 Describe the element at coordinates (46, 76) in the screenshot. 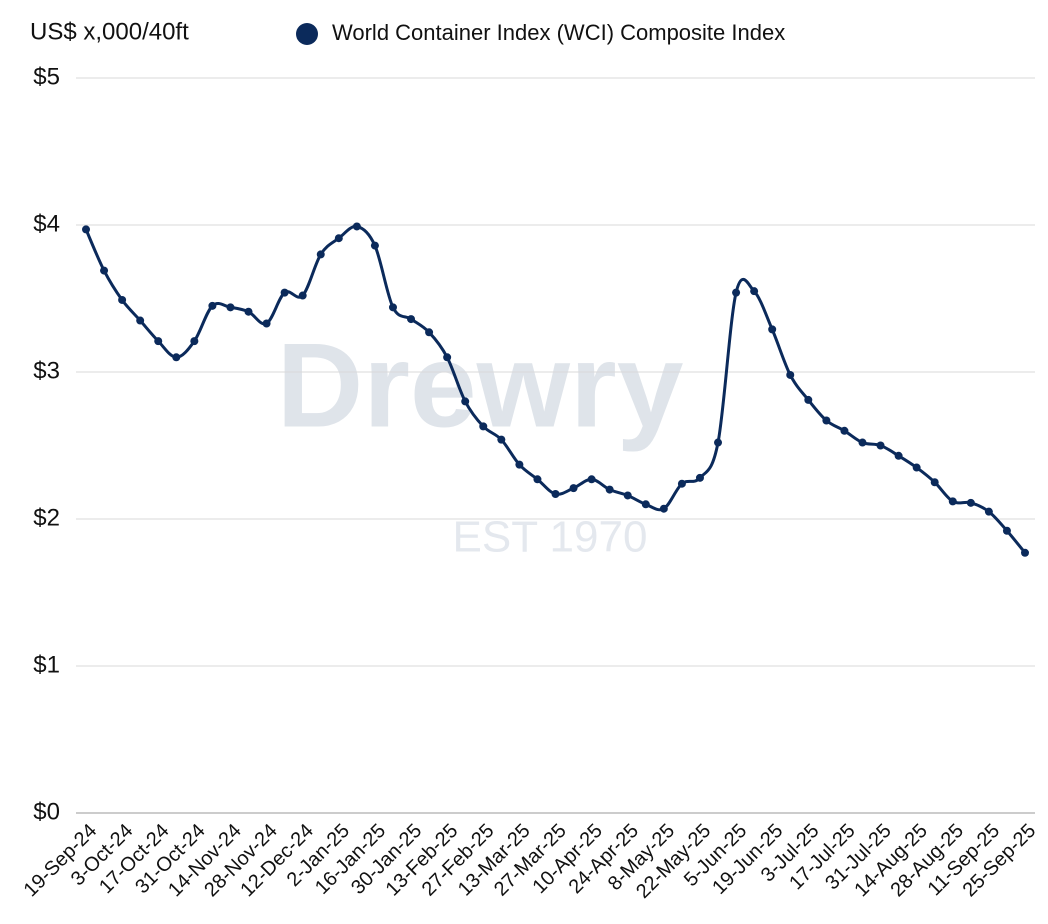

I see `y-tick-label: $5` at that location.